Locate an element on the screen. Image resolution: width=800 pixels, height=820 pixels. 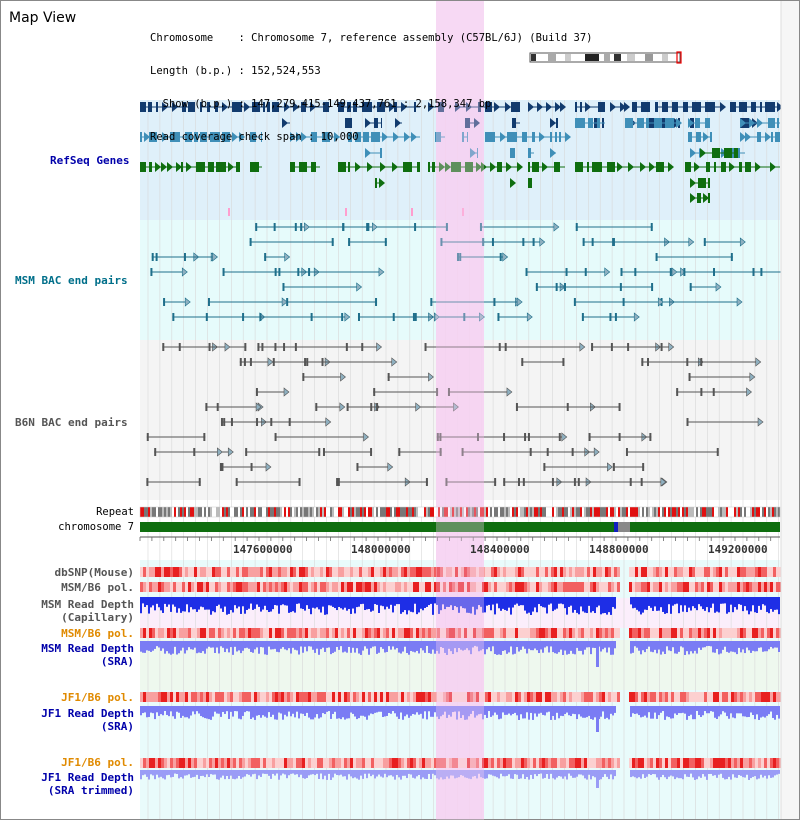
track-label-msm-bac: MSM BAC end pairs is located at coordinates (71, 280).